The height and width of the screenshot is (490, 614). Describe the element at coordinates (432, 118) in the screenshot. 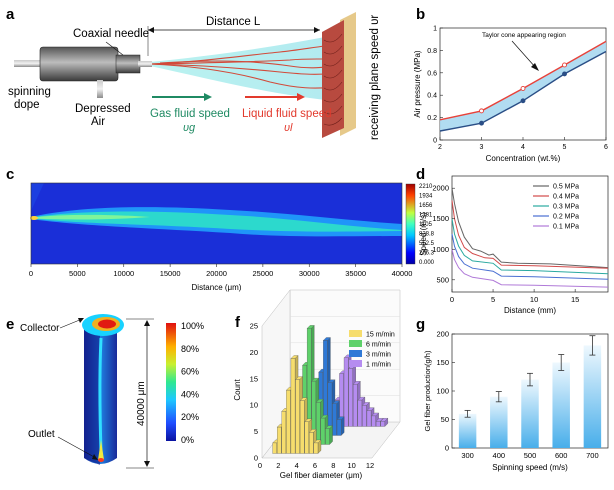

I see `y-tick-label: 0.2` at that location.